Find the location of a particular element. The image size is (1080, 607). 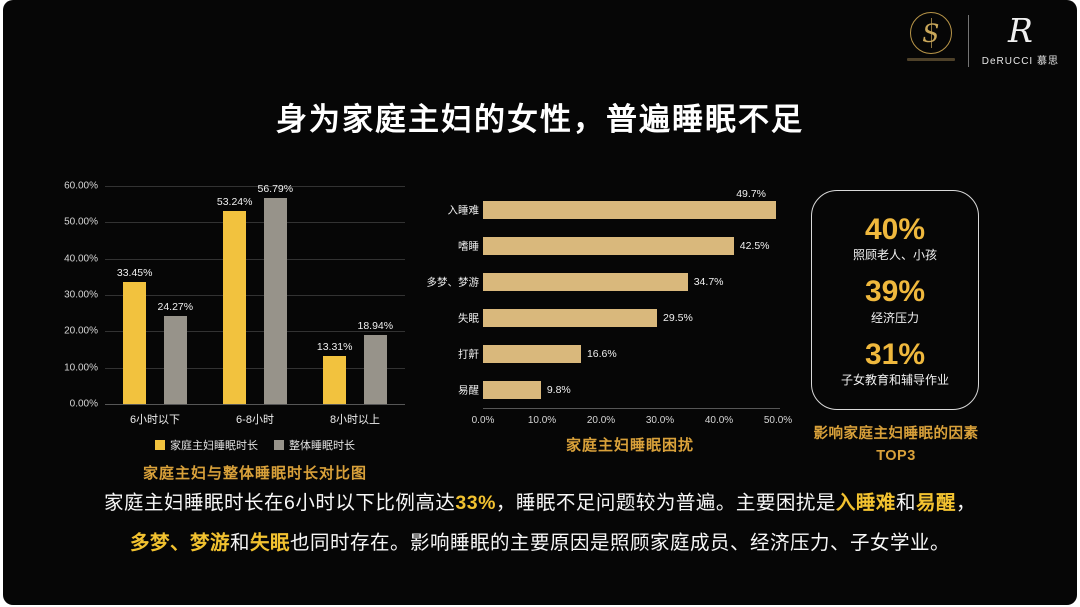

header-logos: S R DeRUCCI 慕思 is located at coordinates (982, 39).